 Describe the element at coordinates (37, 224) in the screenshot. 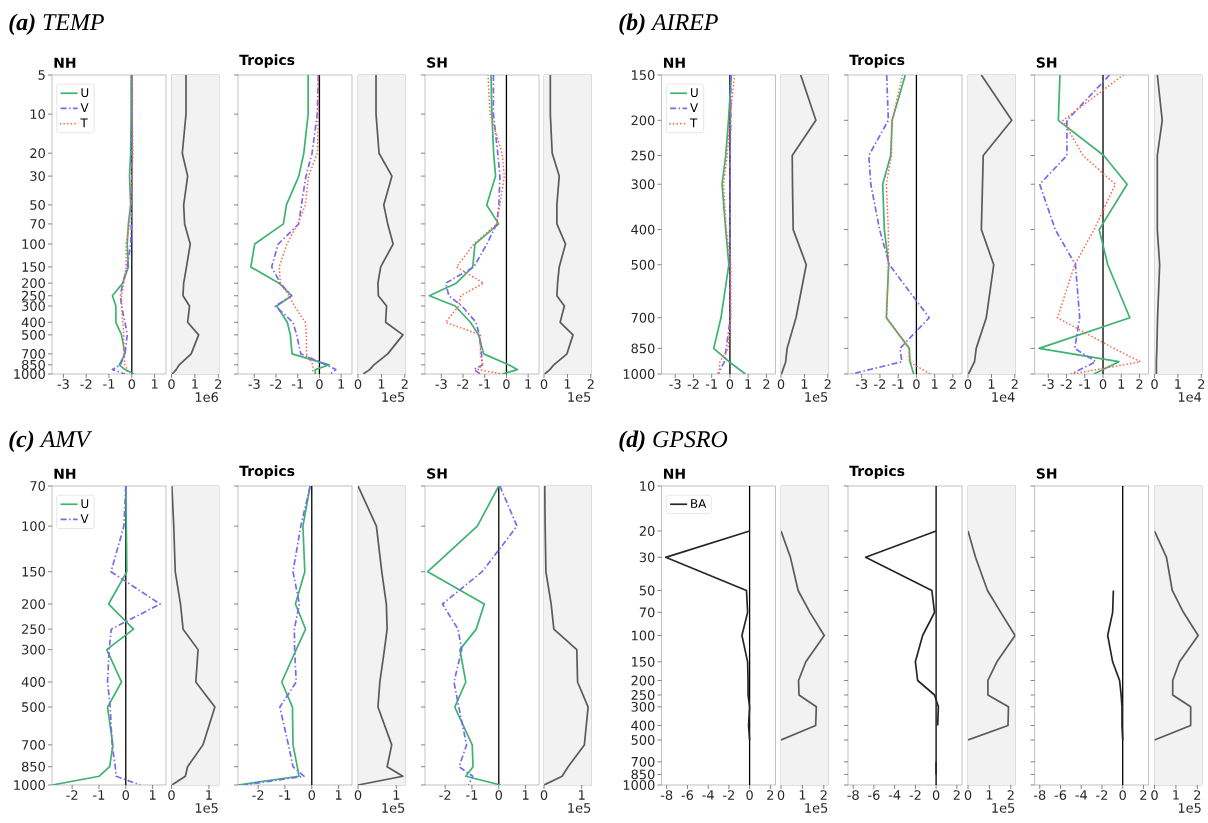

I see `y-tick-label: 70` at that location.